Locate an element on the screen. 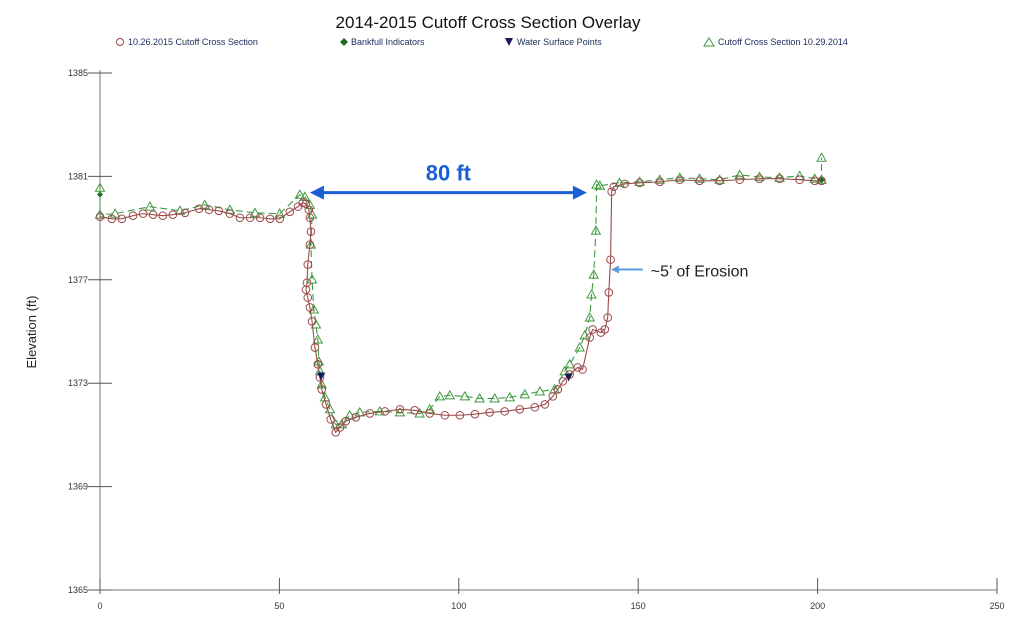 This screenshot has width=1022, height=619. data-point-water-surface is located at coordinates (568, 377).